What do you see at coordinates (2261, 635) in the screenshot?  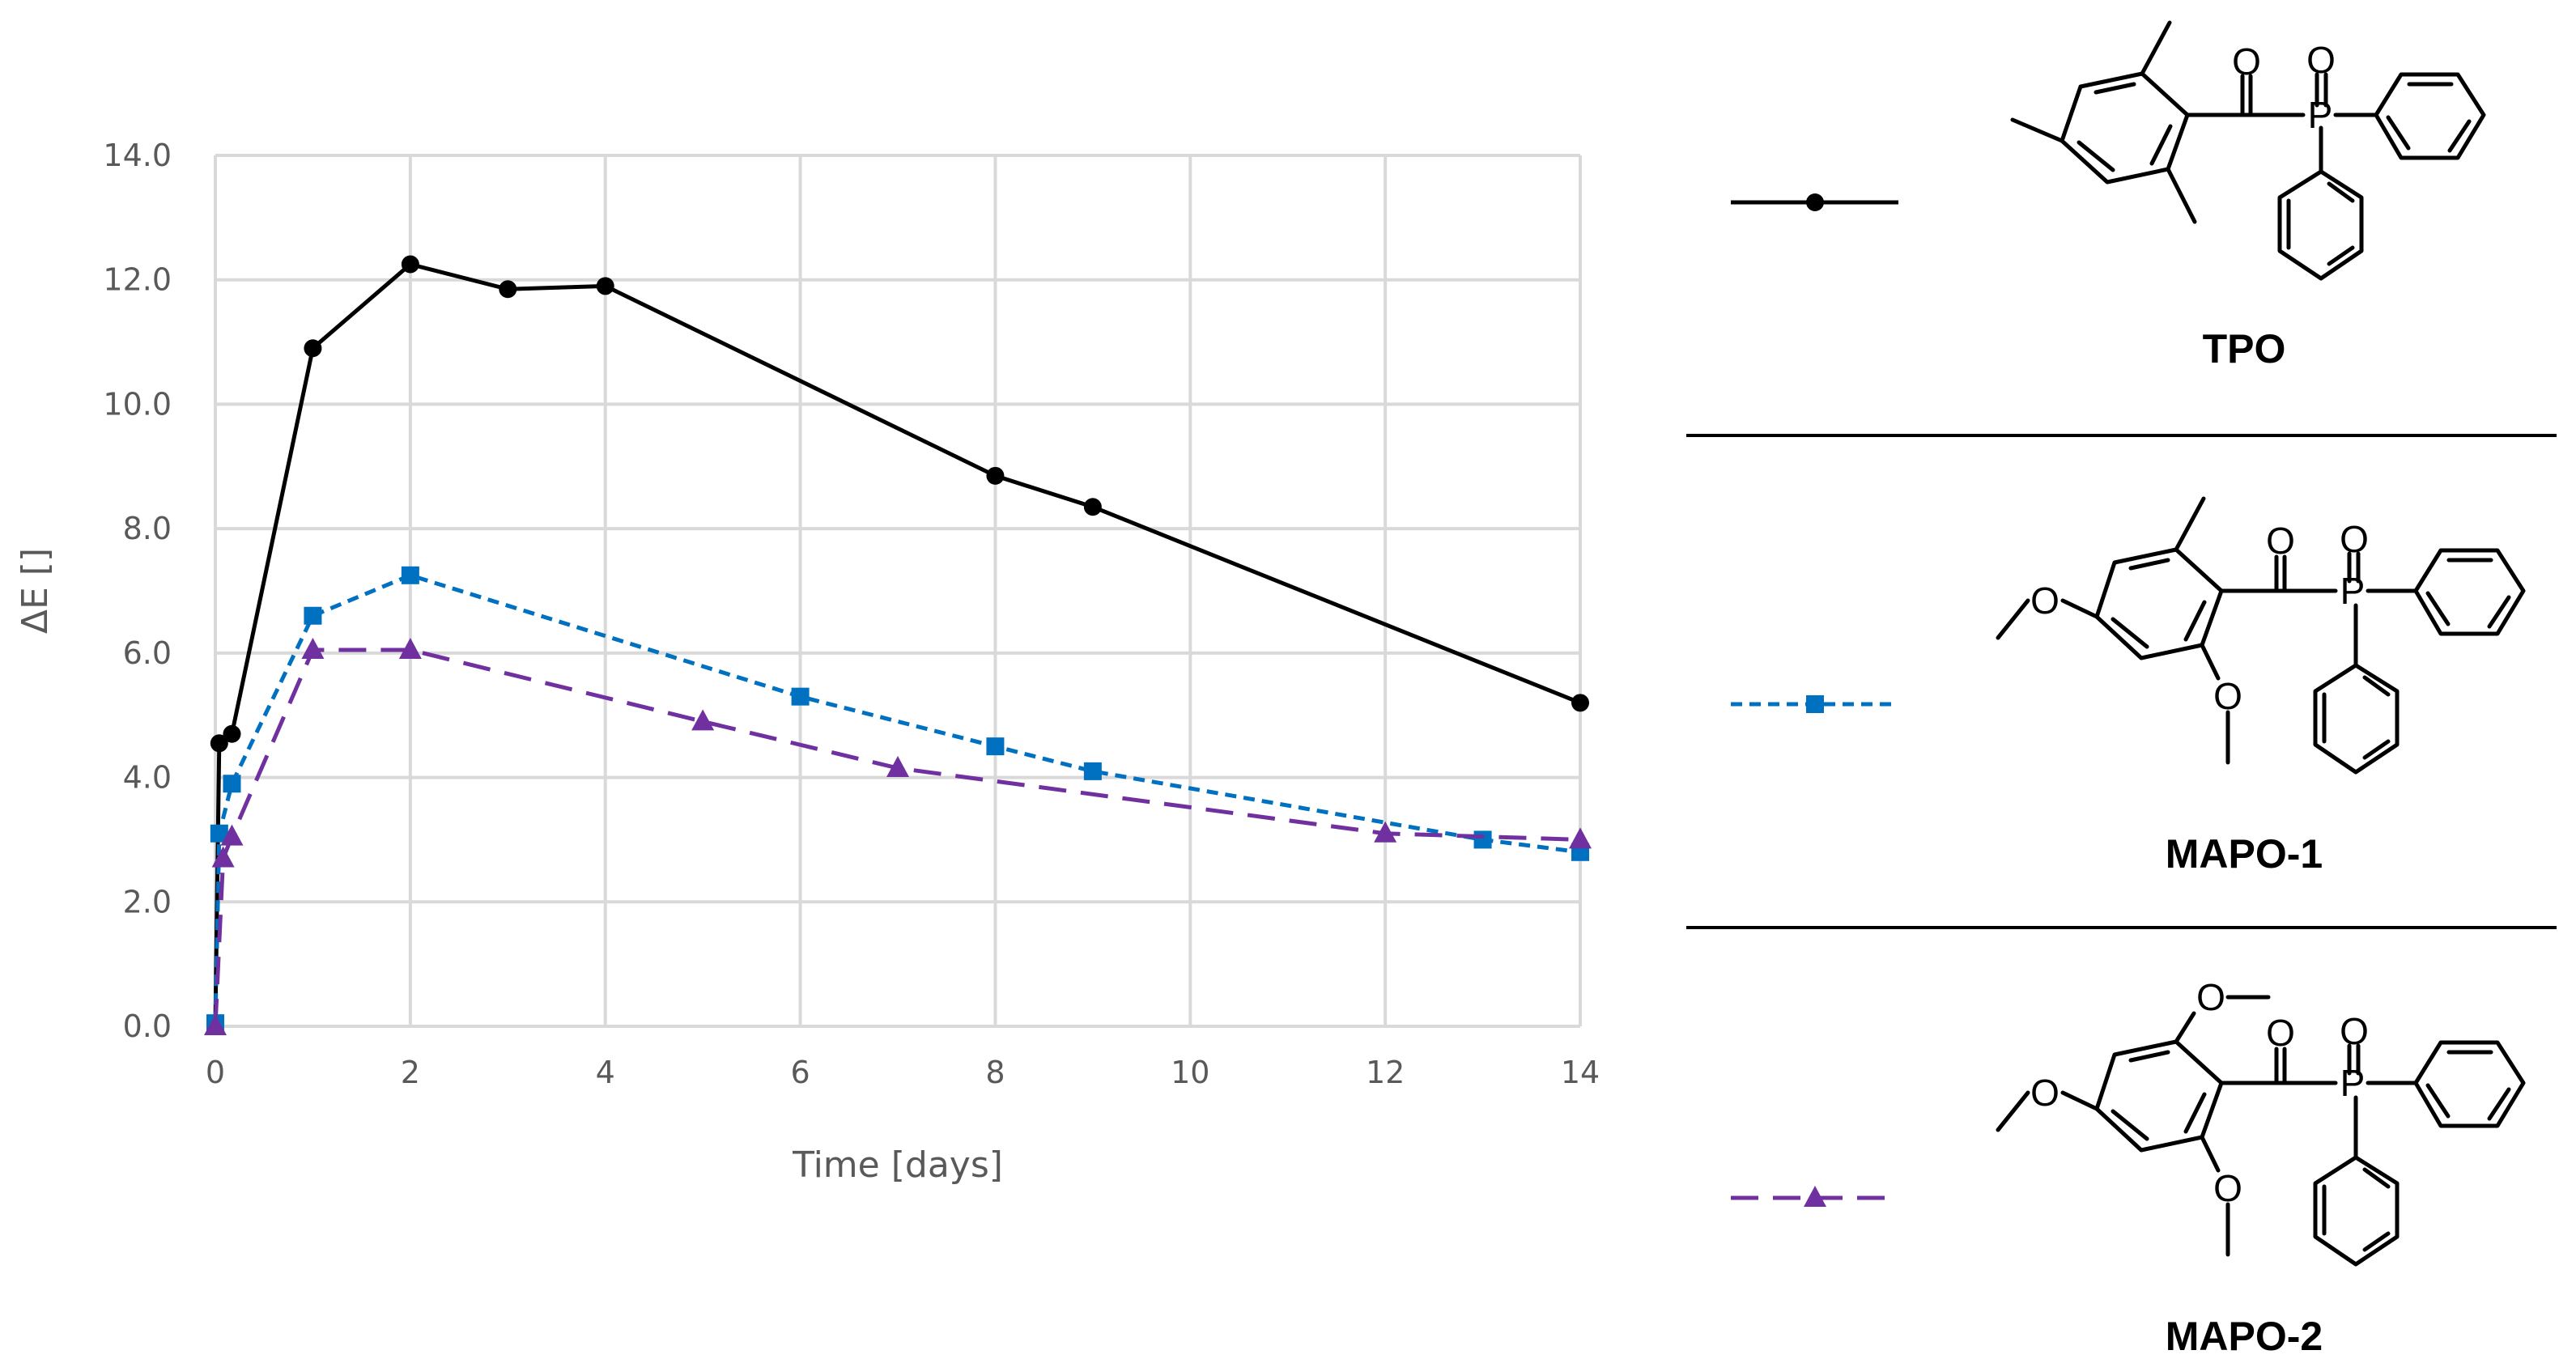 I see `structure-mapo1` at bounding box center [2261, 635].